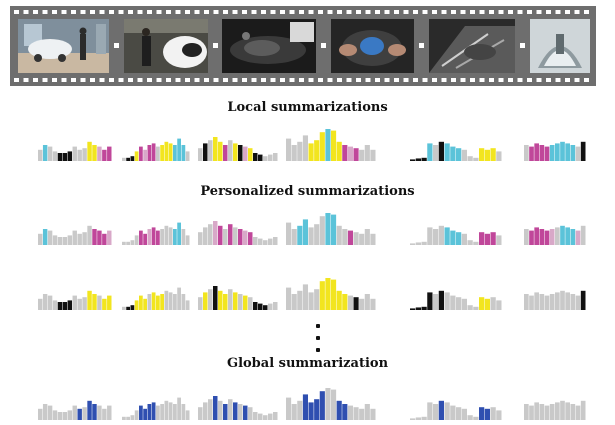  What do you see at coordinates (269, 46) in the screenshot?
I see `frame-engine-bay` at bounding box center [269, 46].